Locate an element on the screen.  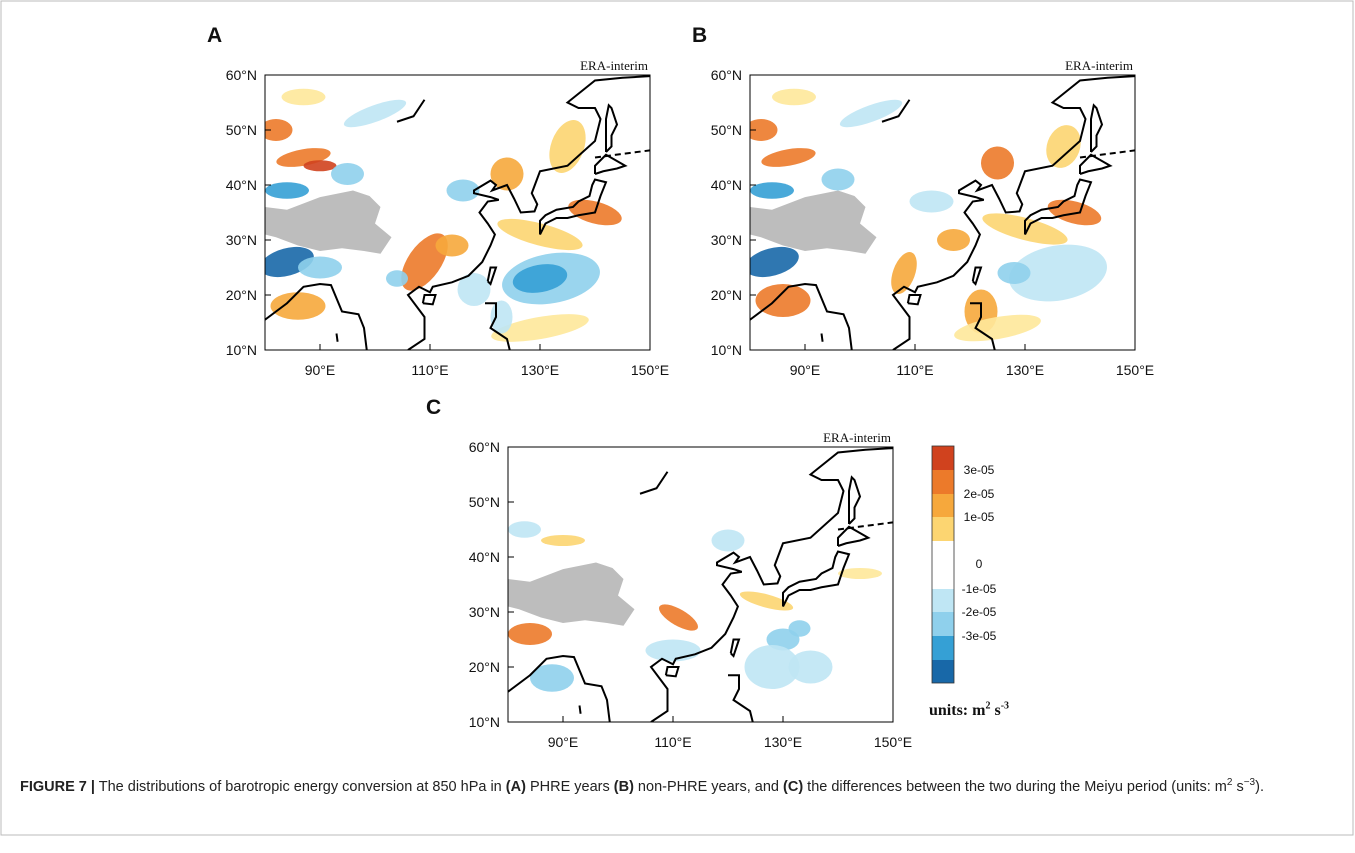
panel-label: B is located at coordinates (699, 35).